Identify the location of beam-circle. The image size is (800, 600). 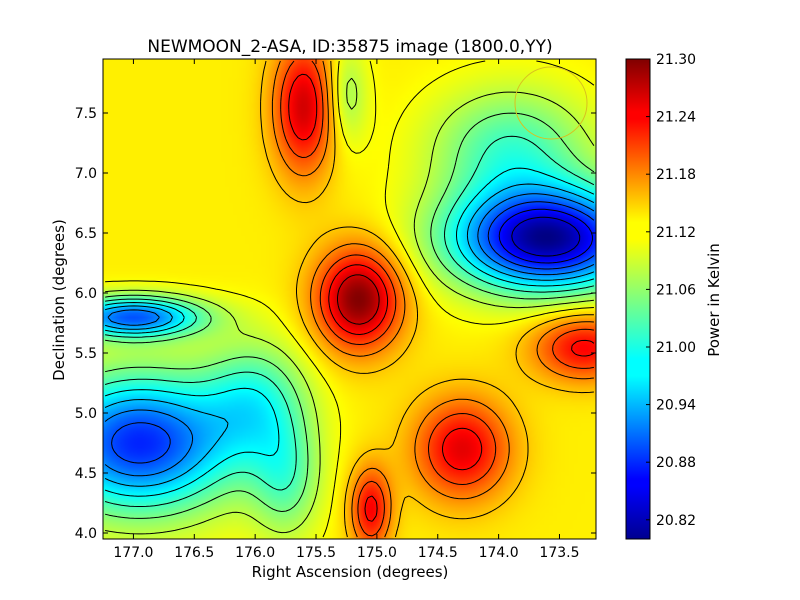
(551, 103).